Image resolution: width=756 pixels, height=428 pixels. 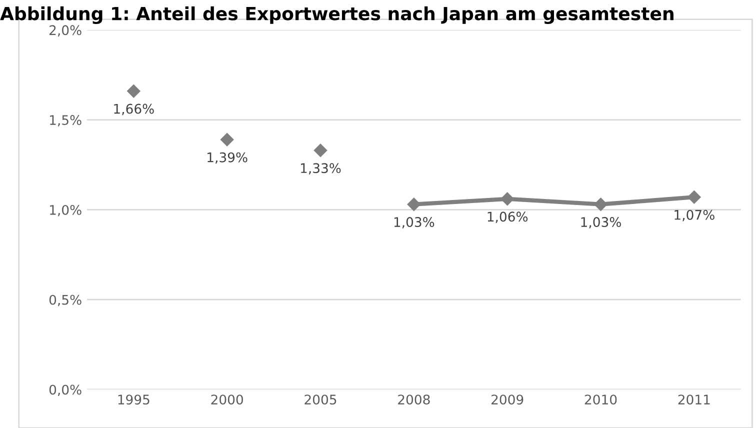 What do you see at coordinates (600, 399) in the screenshot?
I see `x-tick-label: 2010` at bounding box center [600, 399].